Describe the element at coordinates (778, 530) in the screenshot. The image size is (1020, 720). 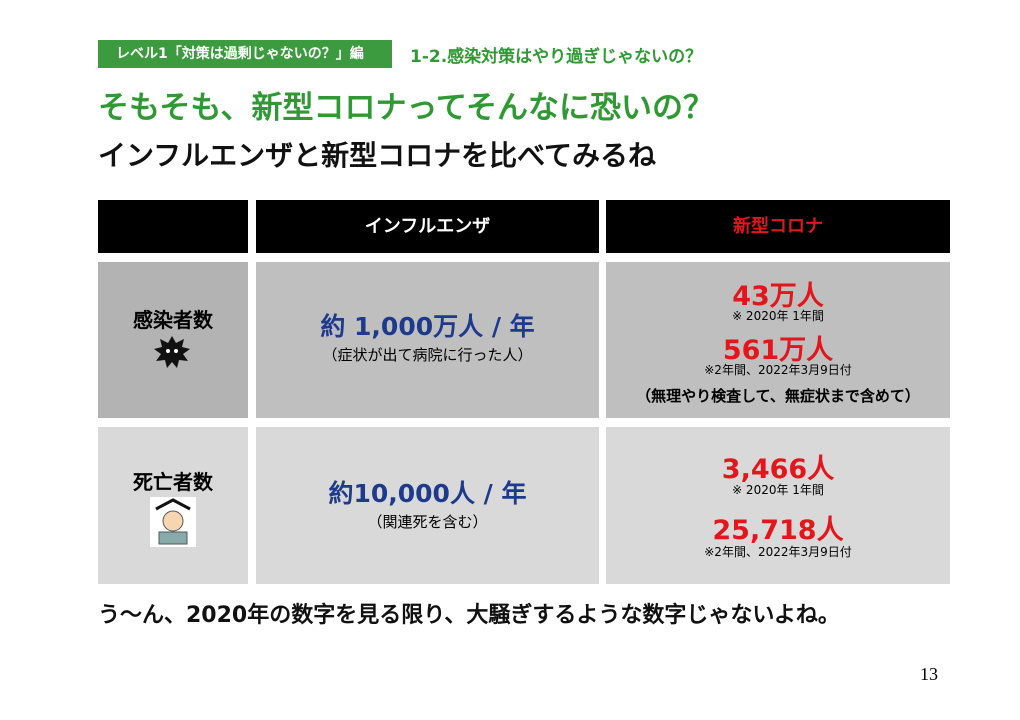
I see `corona-main: 25,718人` at that location.